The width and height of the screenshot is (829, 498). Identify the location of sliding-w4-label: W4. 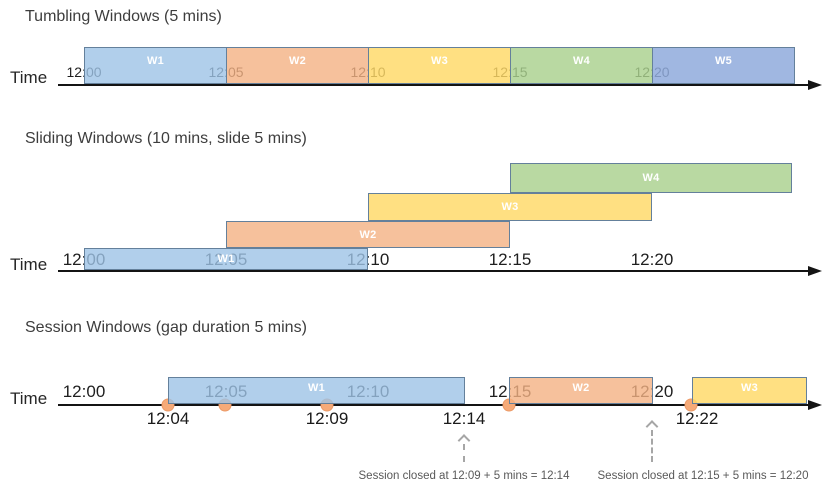
(651, 178).